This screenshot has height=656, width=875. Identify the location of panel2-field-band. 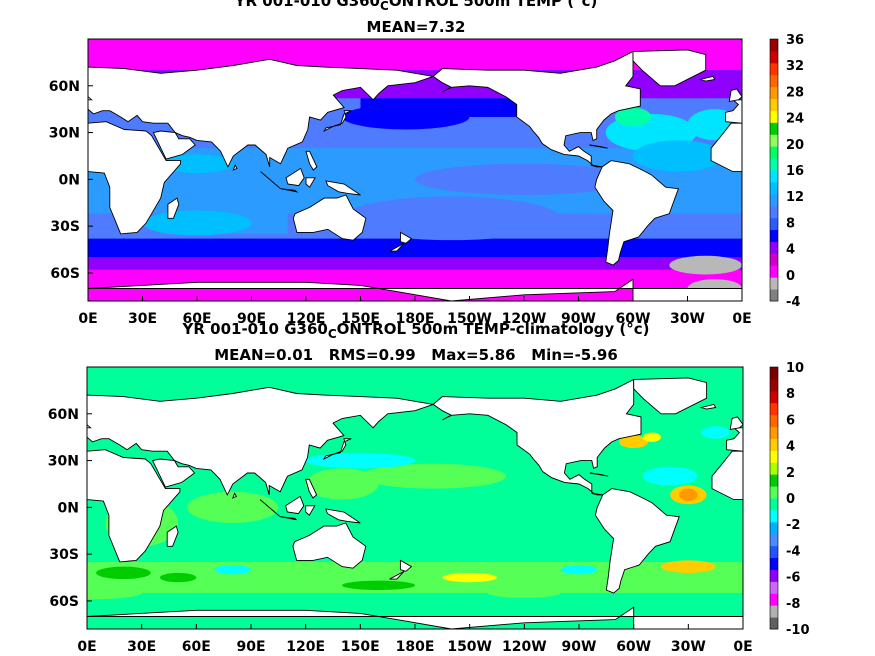
(415, 585).